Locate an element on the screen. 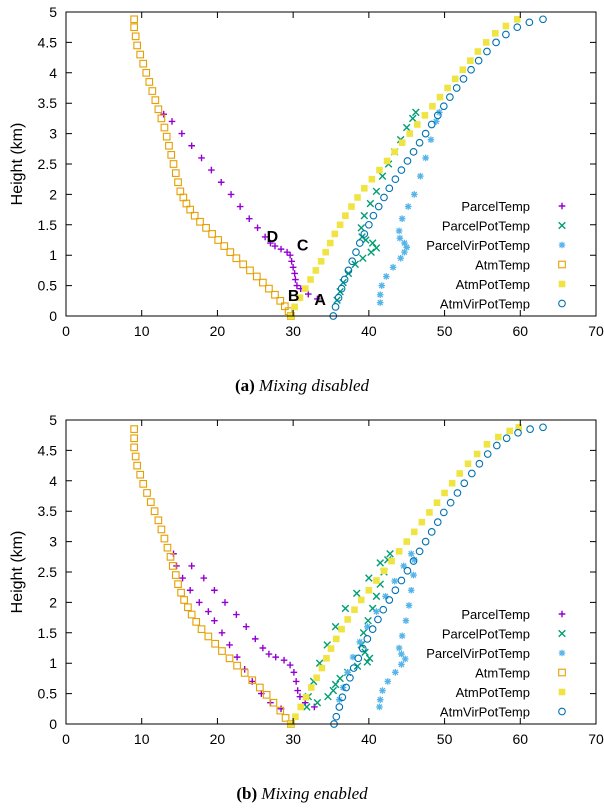  y-tick-label: 4 is located at coordinates (53, 73).